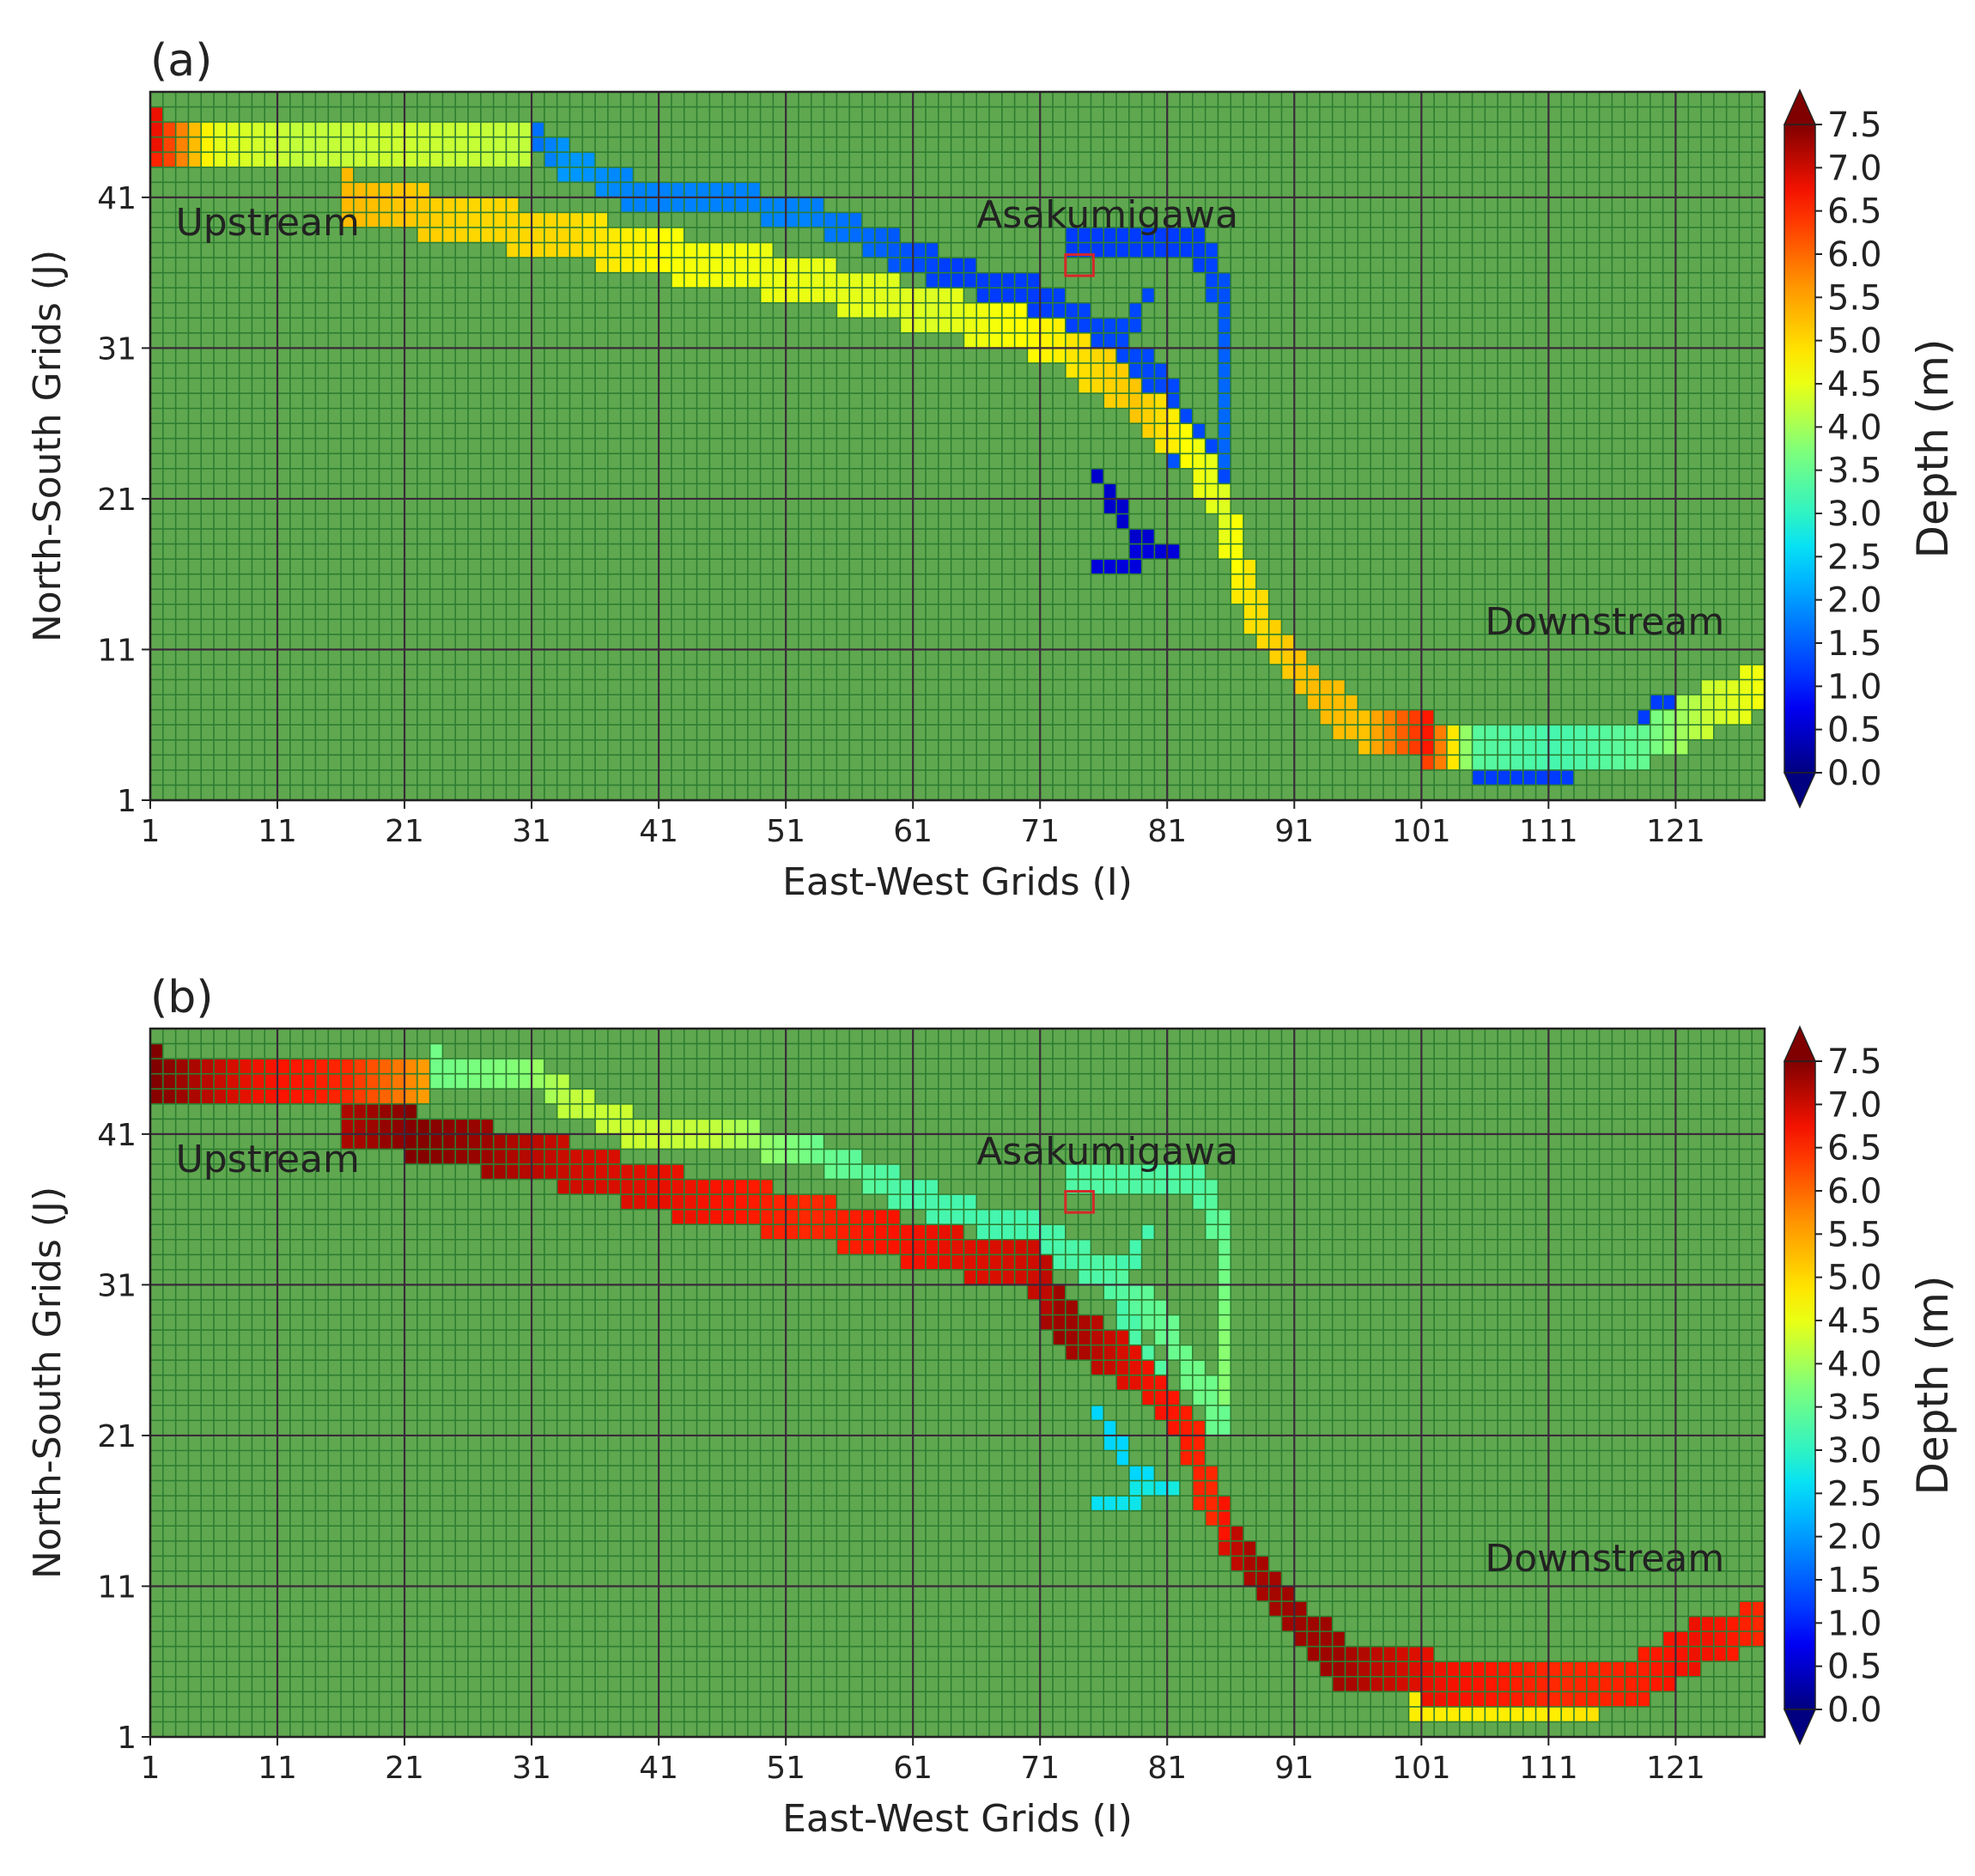 This screenshot has height=1876, width=1975. Describe the element at coordinates (1855, 126) in the screenshot. I see `colorbar-tick-label: 7.5` at that location.